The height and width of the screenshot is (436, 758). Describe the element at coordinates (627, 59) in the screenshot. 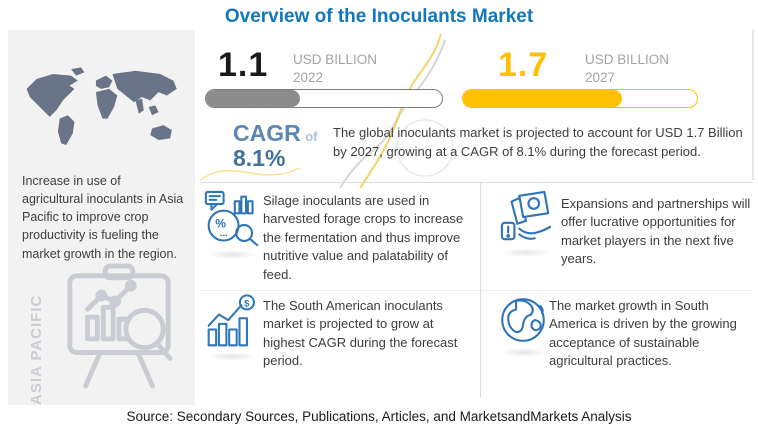

I see `market-2027-unit-label: USD BILLION` at that location.